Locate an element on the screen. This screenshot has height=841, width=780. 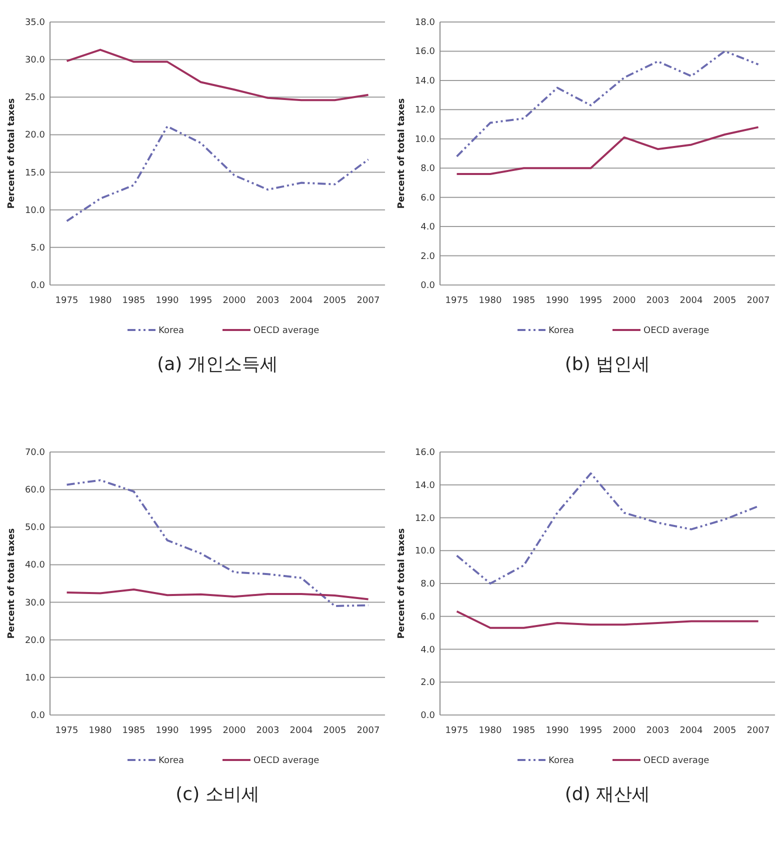
y-tick-label: 40.0 is located at coordinates (35, 565).